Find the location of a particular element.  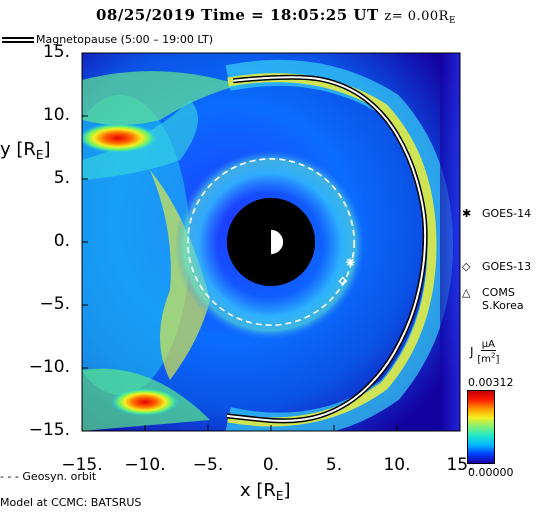

magnetopause-legend-line is located at coordinates (18, 40).